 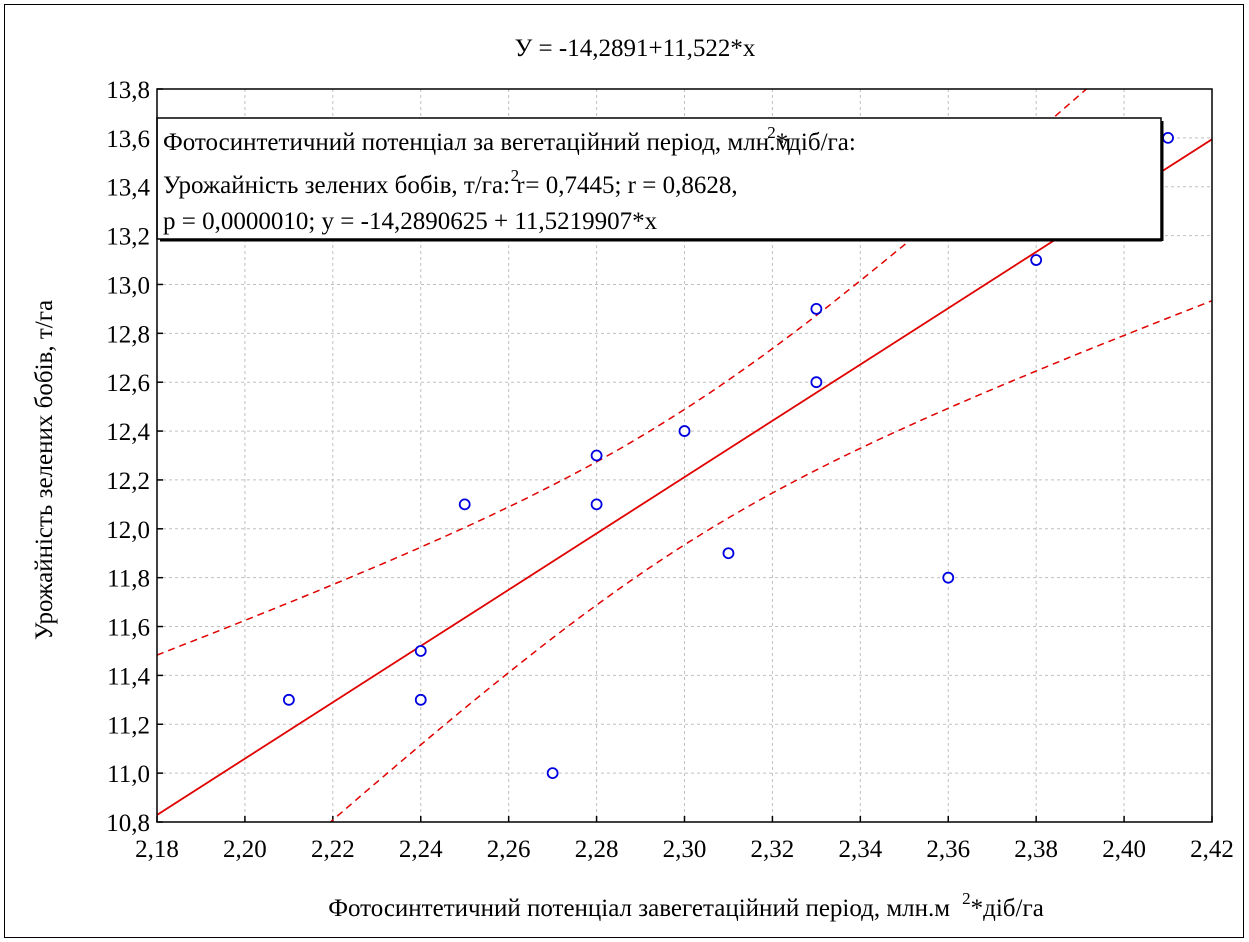 What do you see at coordinates (128, 725) in the screenshot?
I see `y-tick-label: 11,2` at bounding box center [128, 725].